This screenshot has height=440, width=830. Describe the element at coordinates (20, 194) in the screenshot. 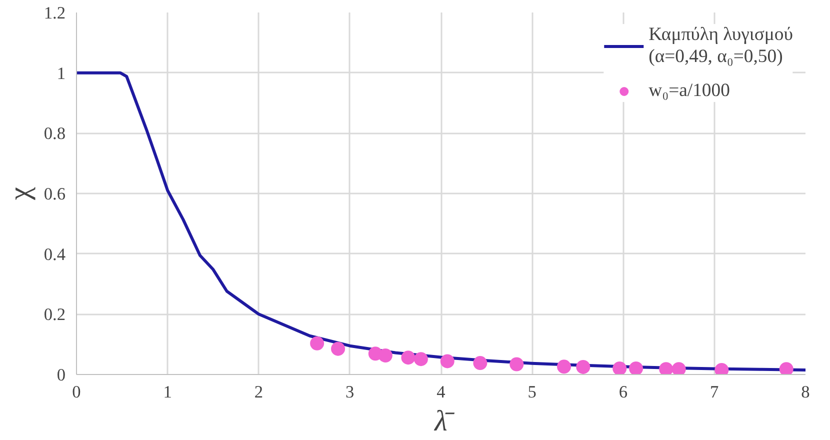

I see `y-axis-title: χ` at that location.